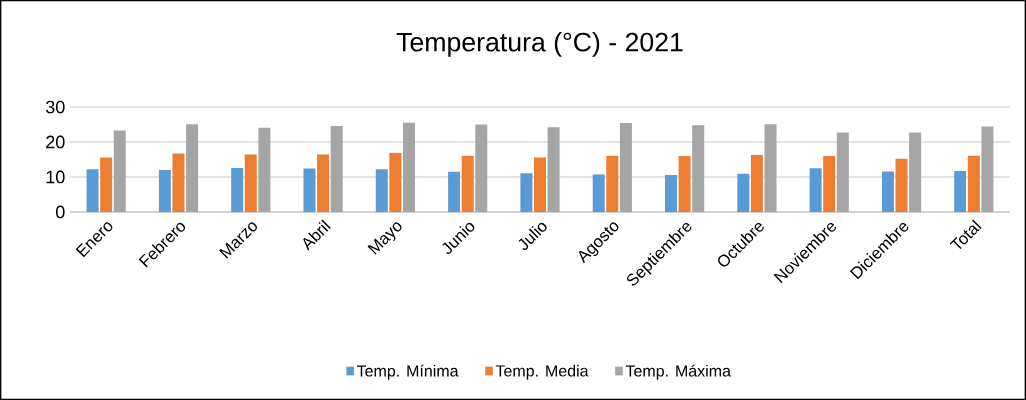  What do you see at coordinates (55, 177) in the screenshot?
I see `y-tick-label: 10` at bounding box center [55, 177].